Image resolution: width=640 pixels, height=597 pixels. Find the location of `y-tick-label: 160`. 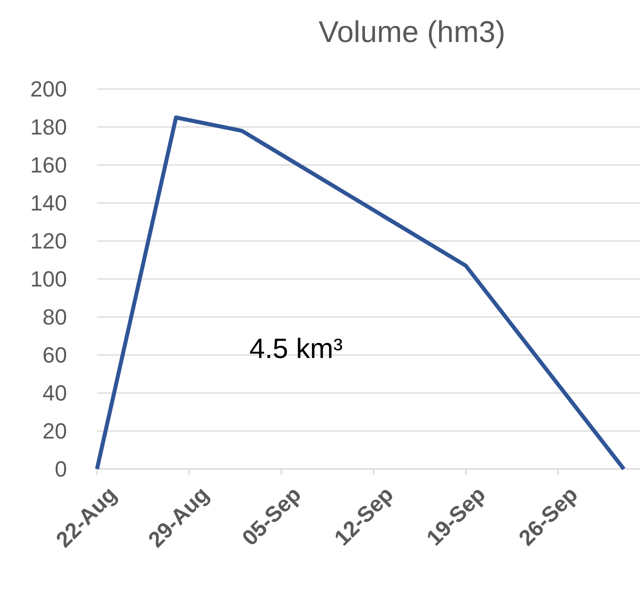

y-tick-label: 160 is located at coordinates (48, 165).